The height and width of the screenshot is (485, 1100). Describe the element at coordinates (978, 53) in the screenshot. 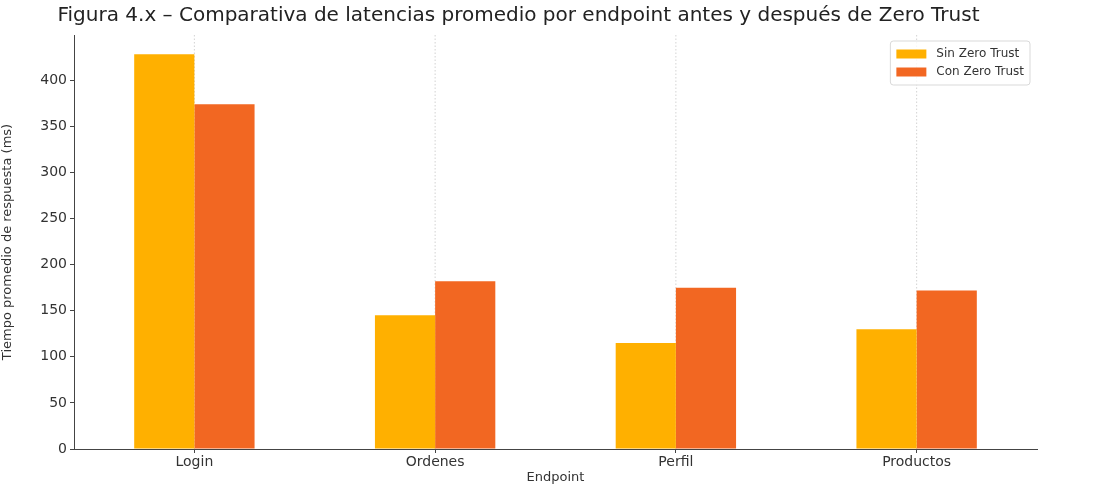

I see `legend-label: Sin Zero Trust` at that location.